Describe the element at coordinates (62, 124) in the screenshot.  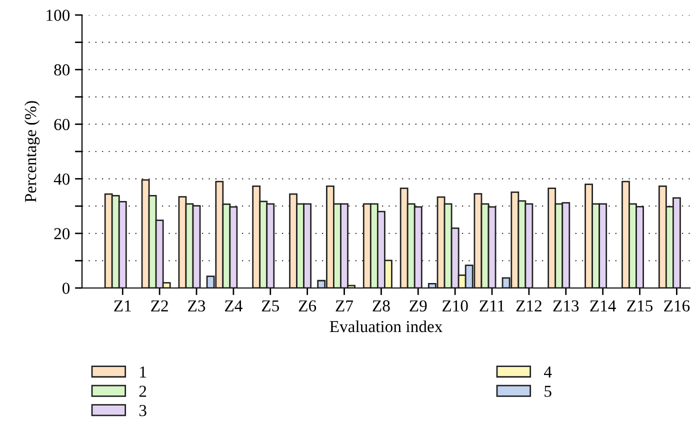
I see `y-tick-label: 60` at that location.